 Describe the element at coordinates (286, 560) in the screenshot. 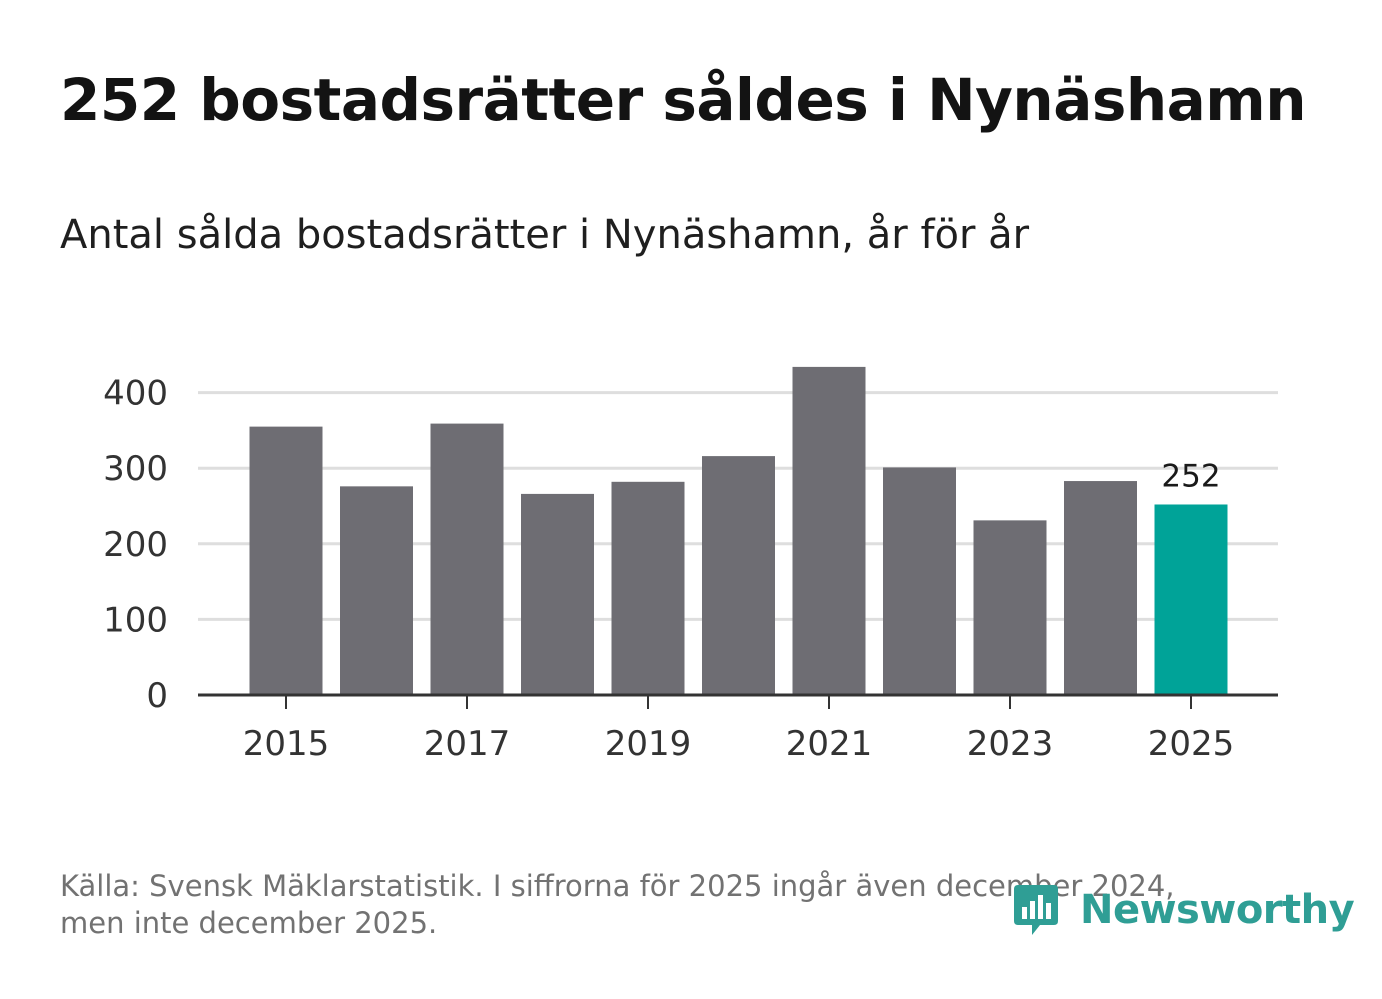

I see `bar-2015` at that location.